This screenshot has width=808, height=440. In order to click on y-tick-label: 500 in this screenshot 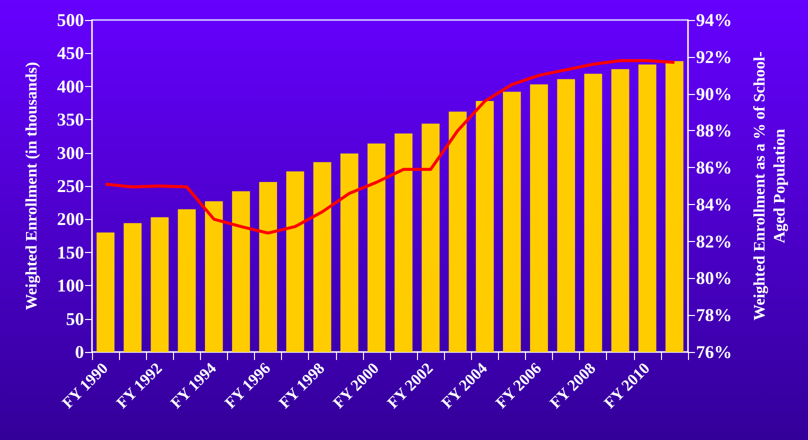, I will do `click(70, 20)`.